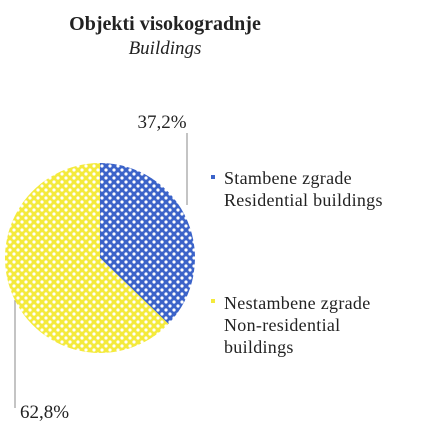 Image resolution: width=427 pixels, height=434 pixels. I want to click on chart-title: Objekti visokogradnje, so click(165, 24).